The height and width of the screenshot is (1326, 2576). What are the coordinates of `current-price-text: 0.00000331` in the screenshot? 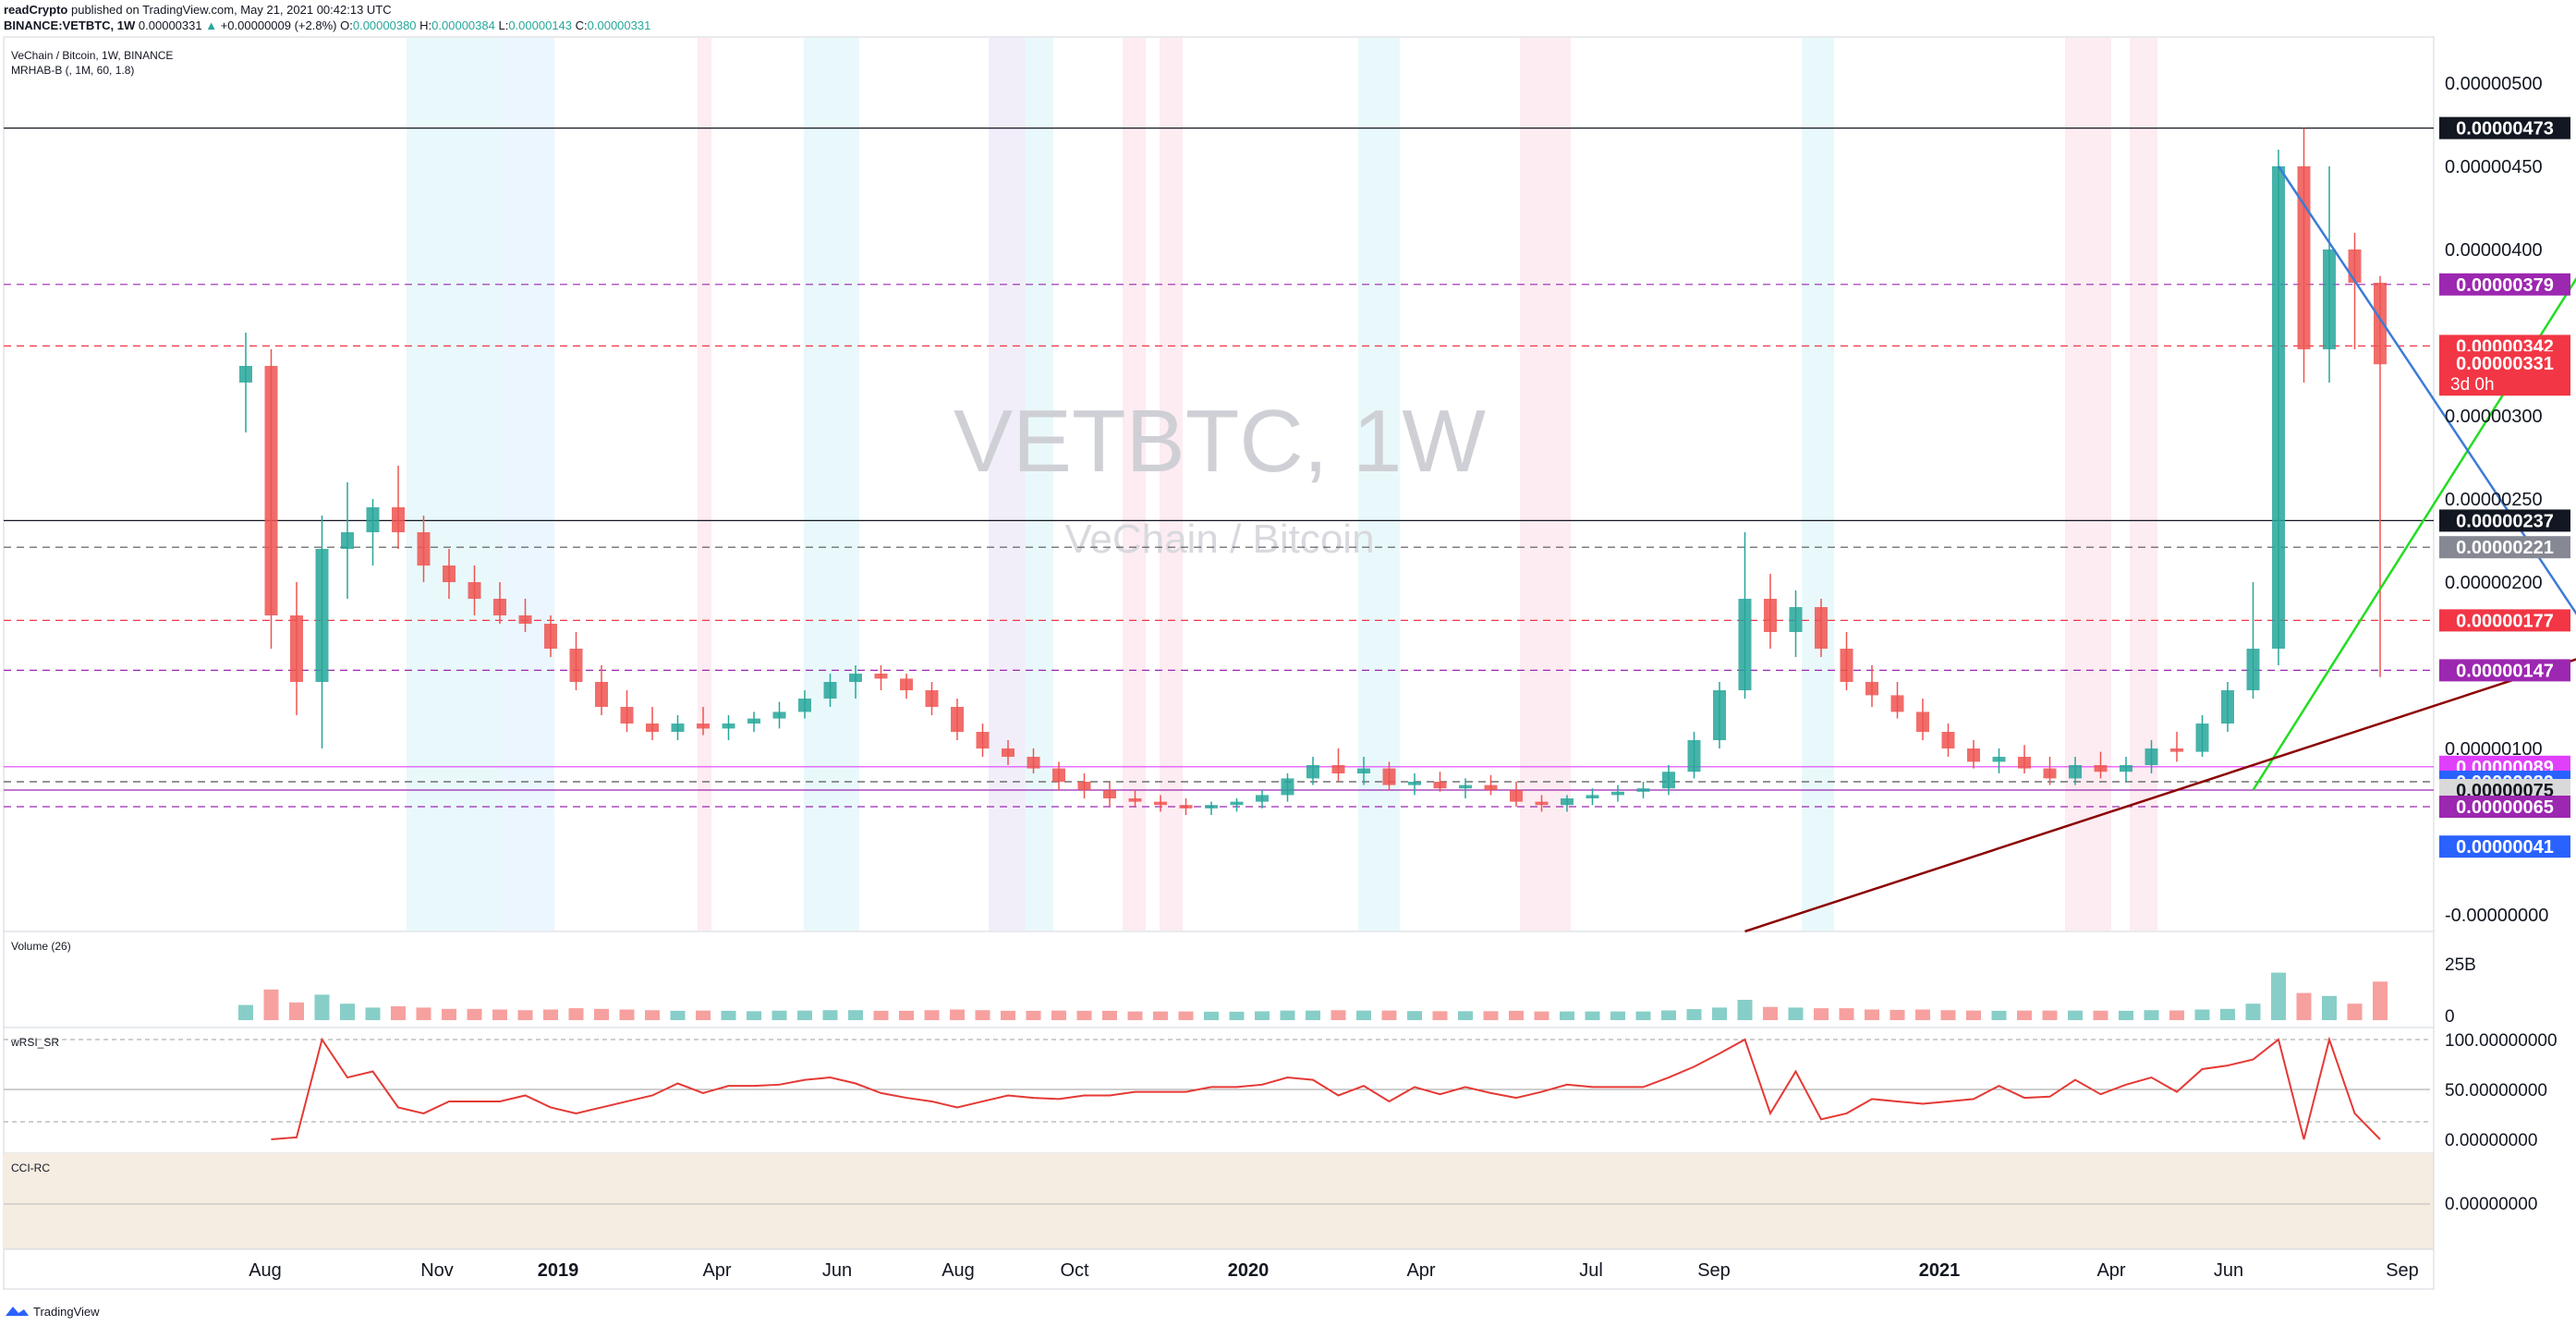 It's located at (2505, 364).